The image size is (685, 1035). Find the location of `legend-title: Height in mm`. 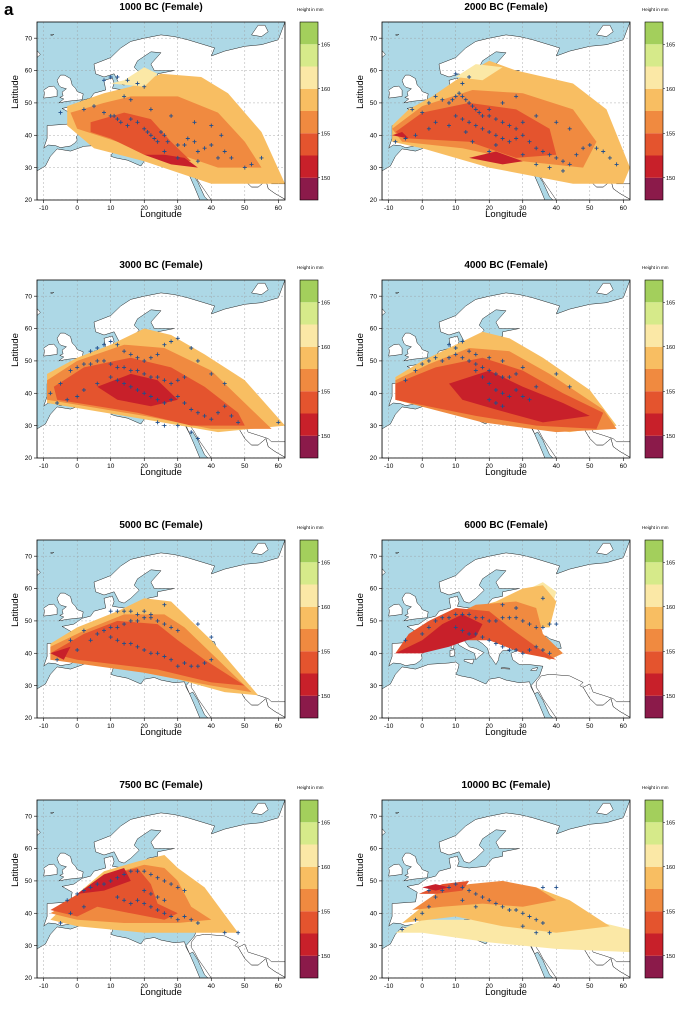

legend-title: Height in mm is located at coordinates (310, 787).